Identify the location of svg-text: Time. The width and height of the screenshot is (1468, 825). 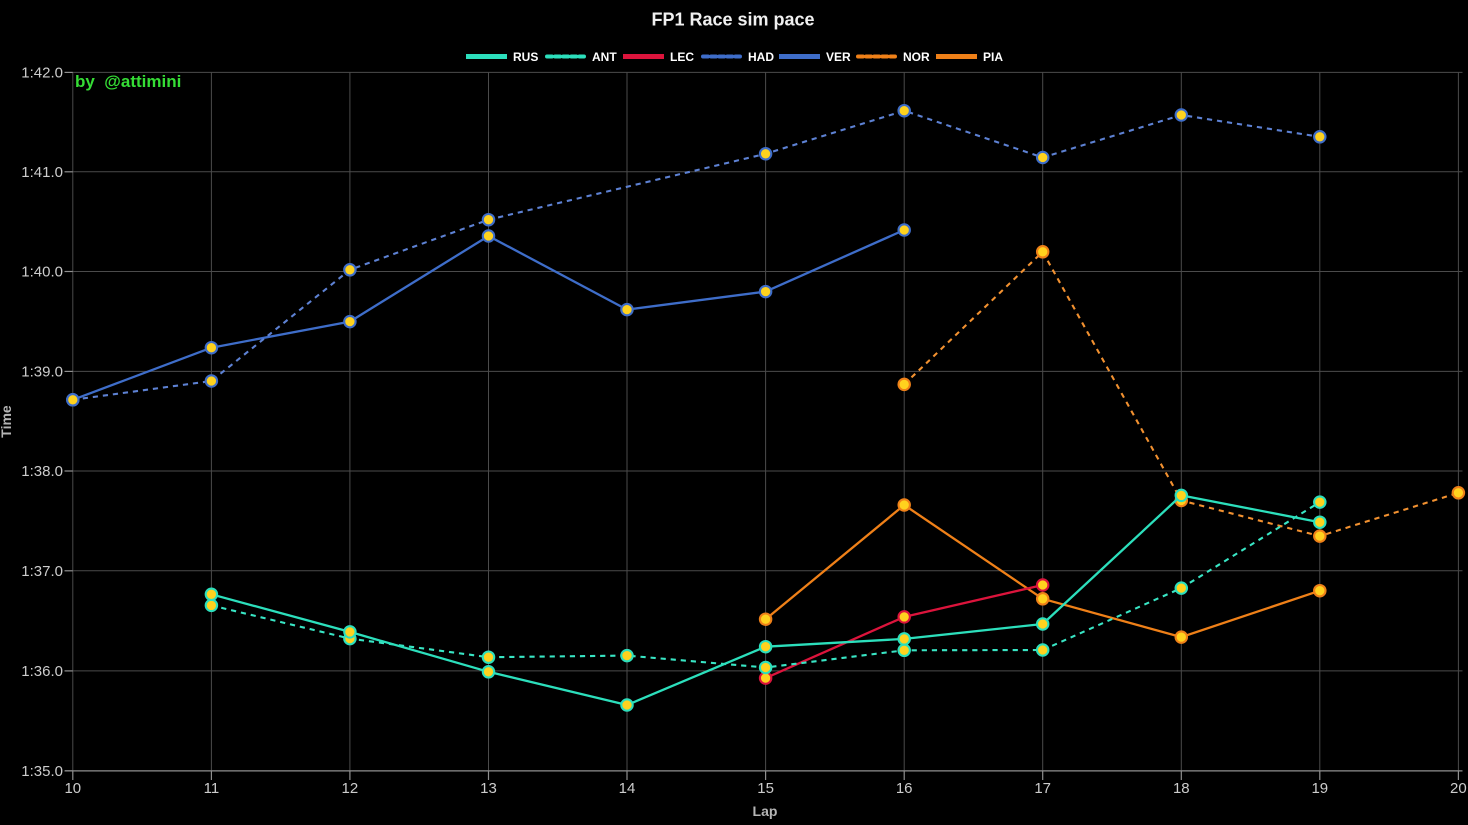
(7, 421).